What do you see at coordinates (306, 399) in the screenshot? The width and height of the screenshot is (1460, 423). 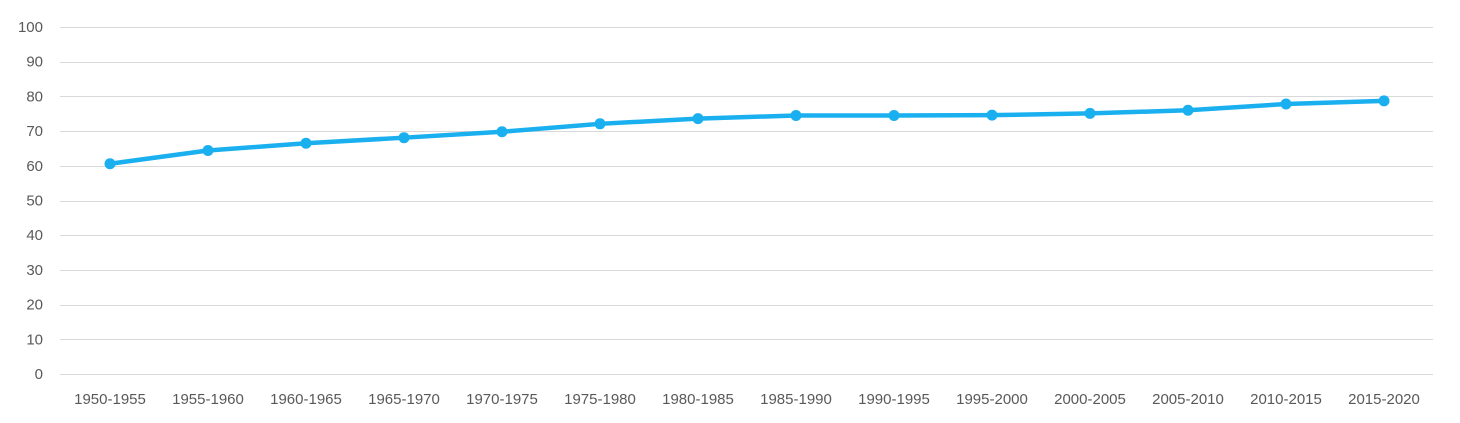 I see `x-tick-label: 1960-1965` at bounding box center [306, 399].